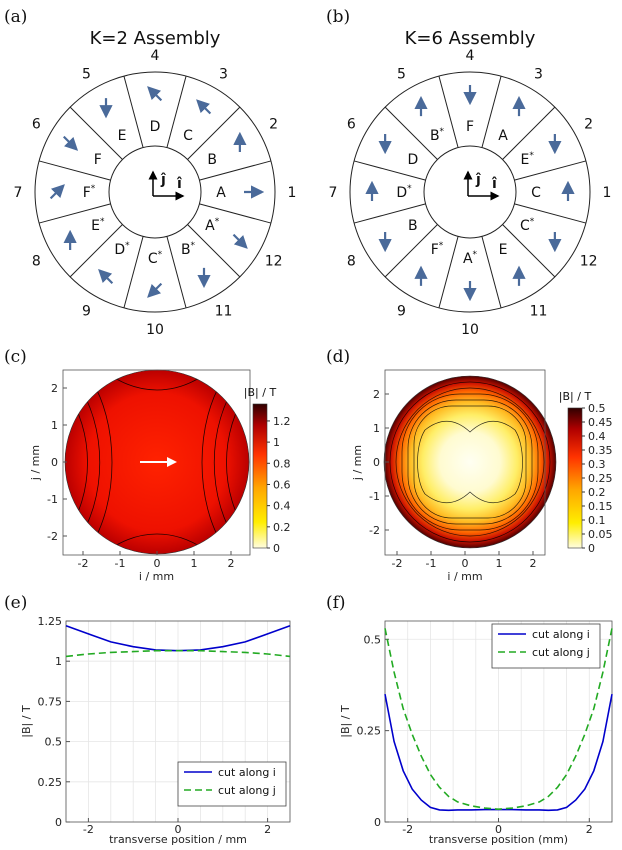  I want to click on legend-entry: cut along i, so click(247, 772).